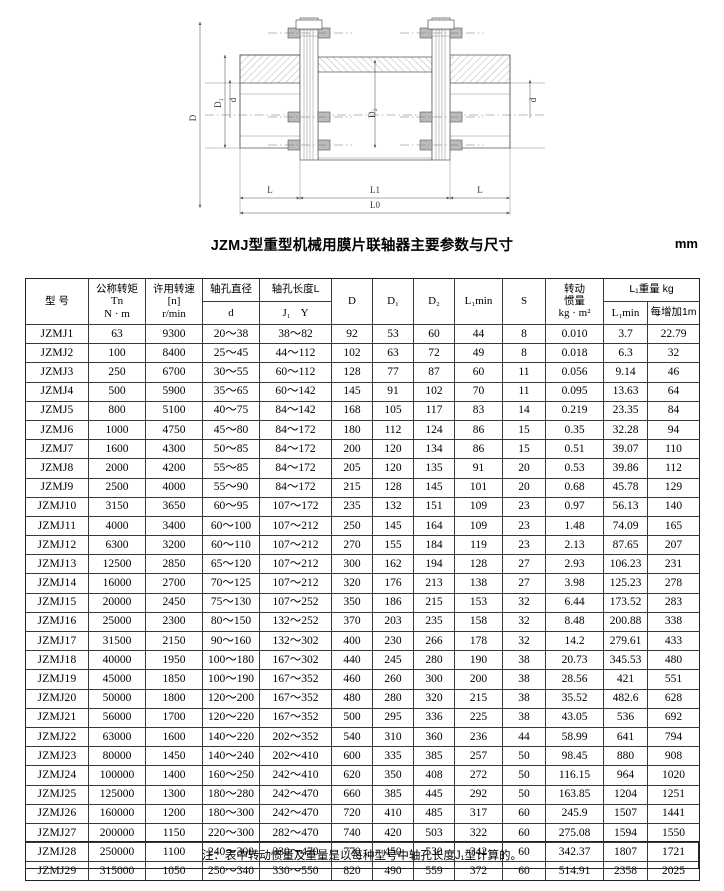 The height and width of the screenshot is (891, 724). Describe the element at coordinates (625, 833) in the screenshot. I see `cell-weight-l1min: 1594` at that location.